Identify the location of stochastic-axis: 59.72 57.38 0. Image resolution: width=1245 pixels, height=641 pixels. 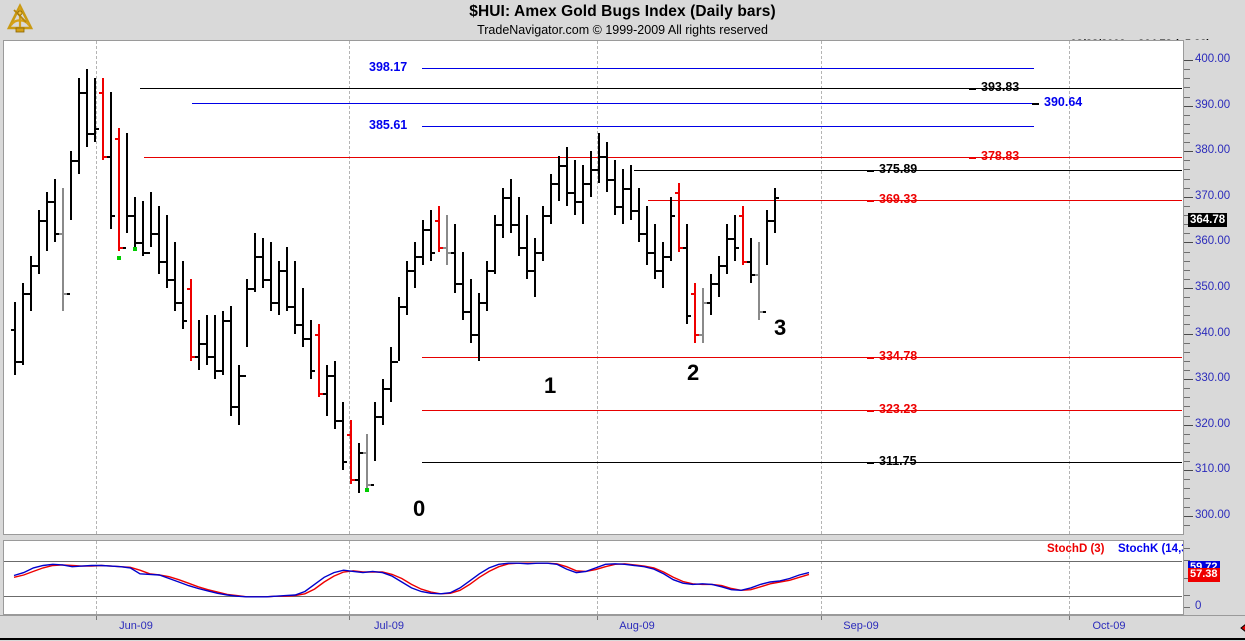
(1214, 577).